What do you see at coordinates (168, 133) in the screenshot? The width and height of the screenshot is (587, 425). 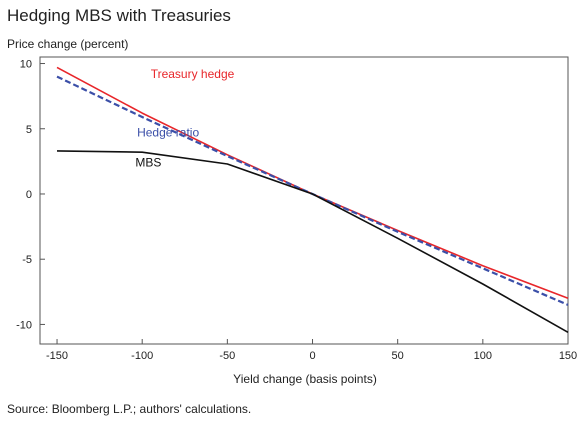 I see `label-hedge-ratio: Hedge ratio` at bounding box center [168, 133].